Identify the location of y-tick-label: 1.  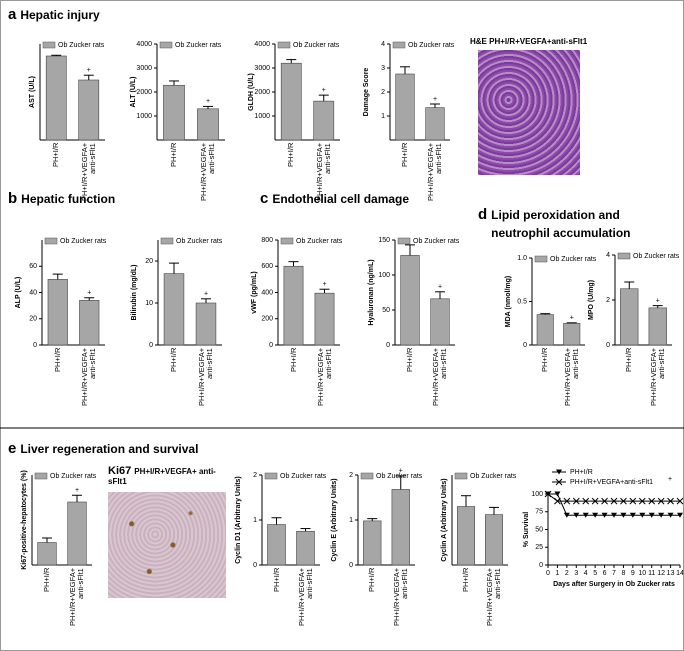
(255, 520).